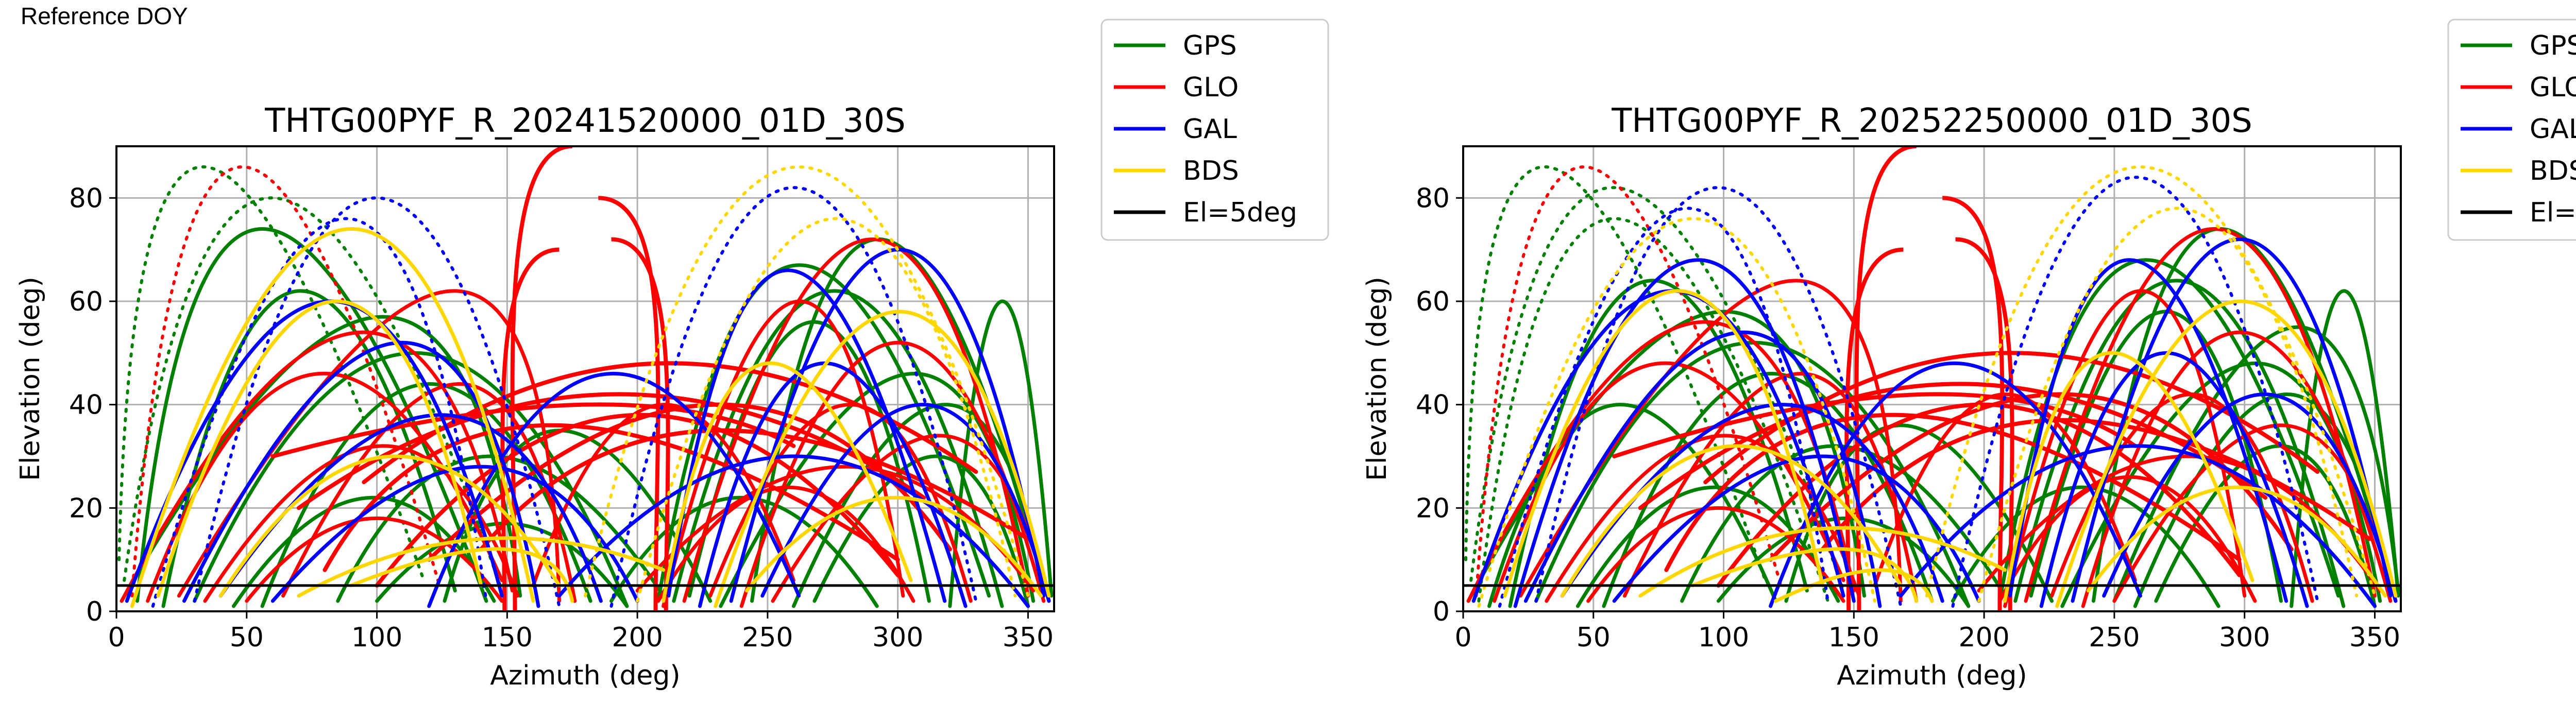 The height and width of the screenshot is (720, 2576). What do you see at coordinates (95, 611) in the screenshot?
I see `y-tick-label: 0` at bounding box center [95, 611].